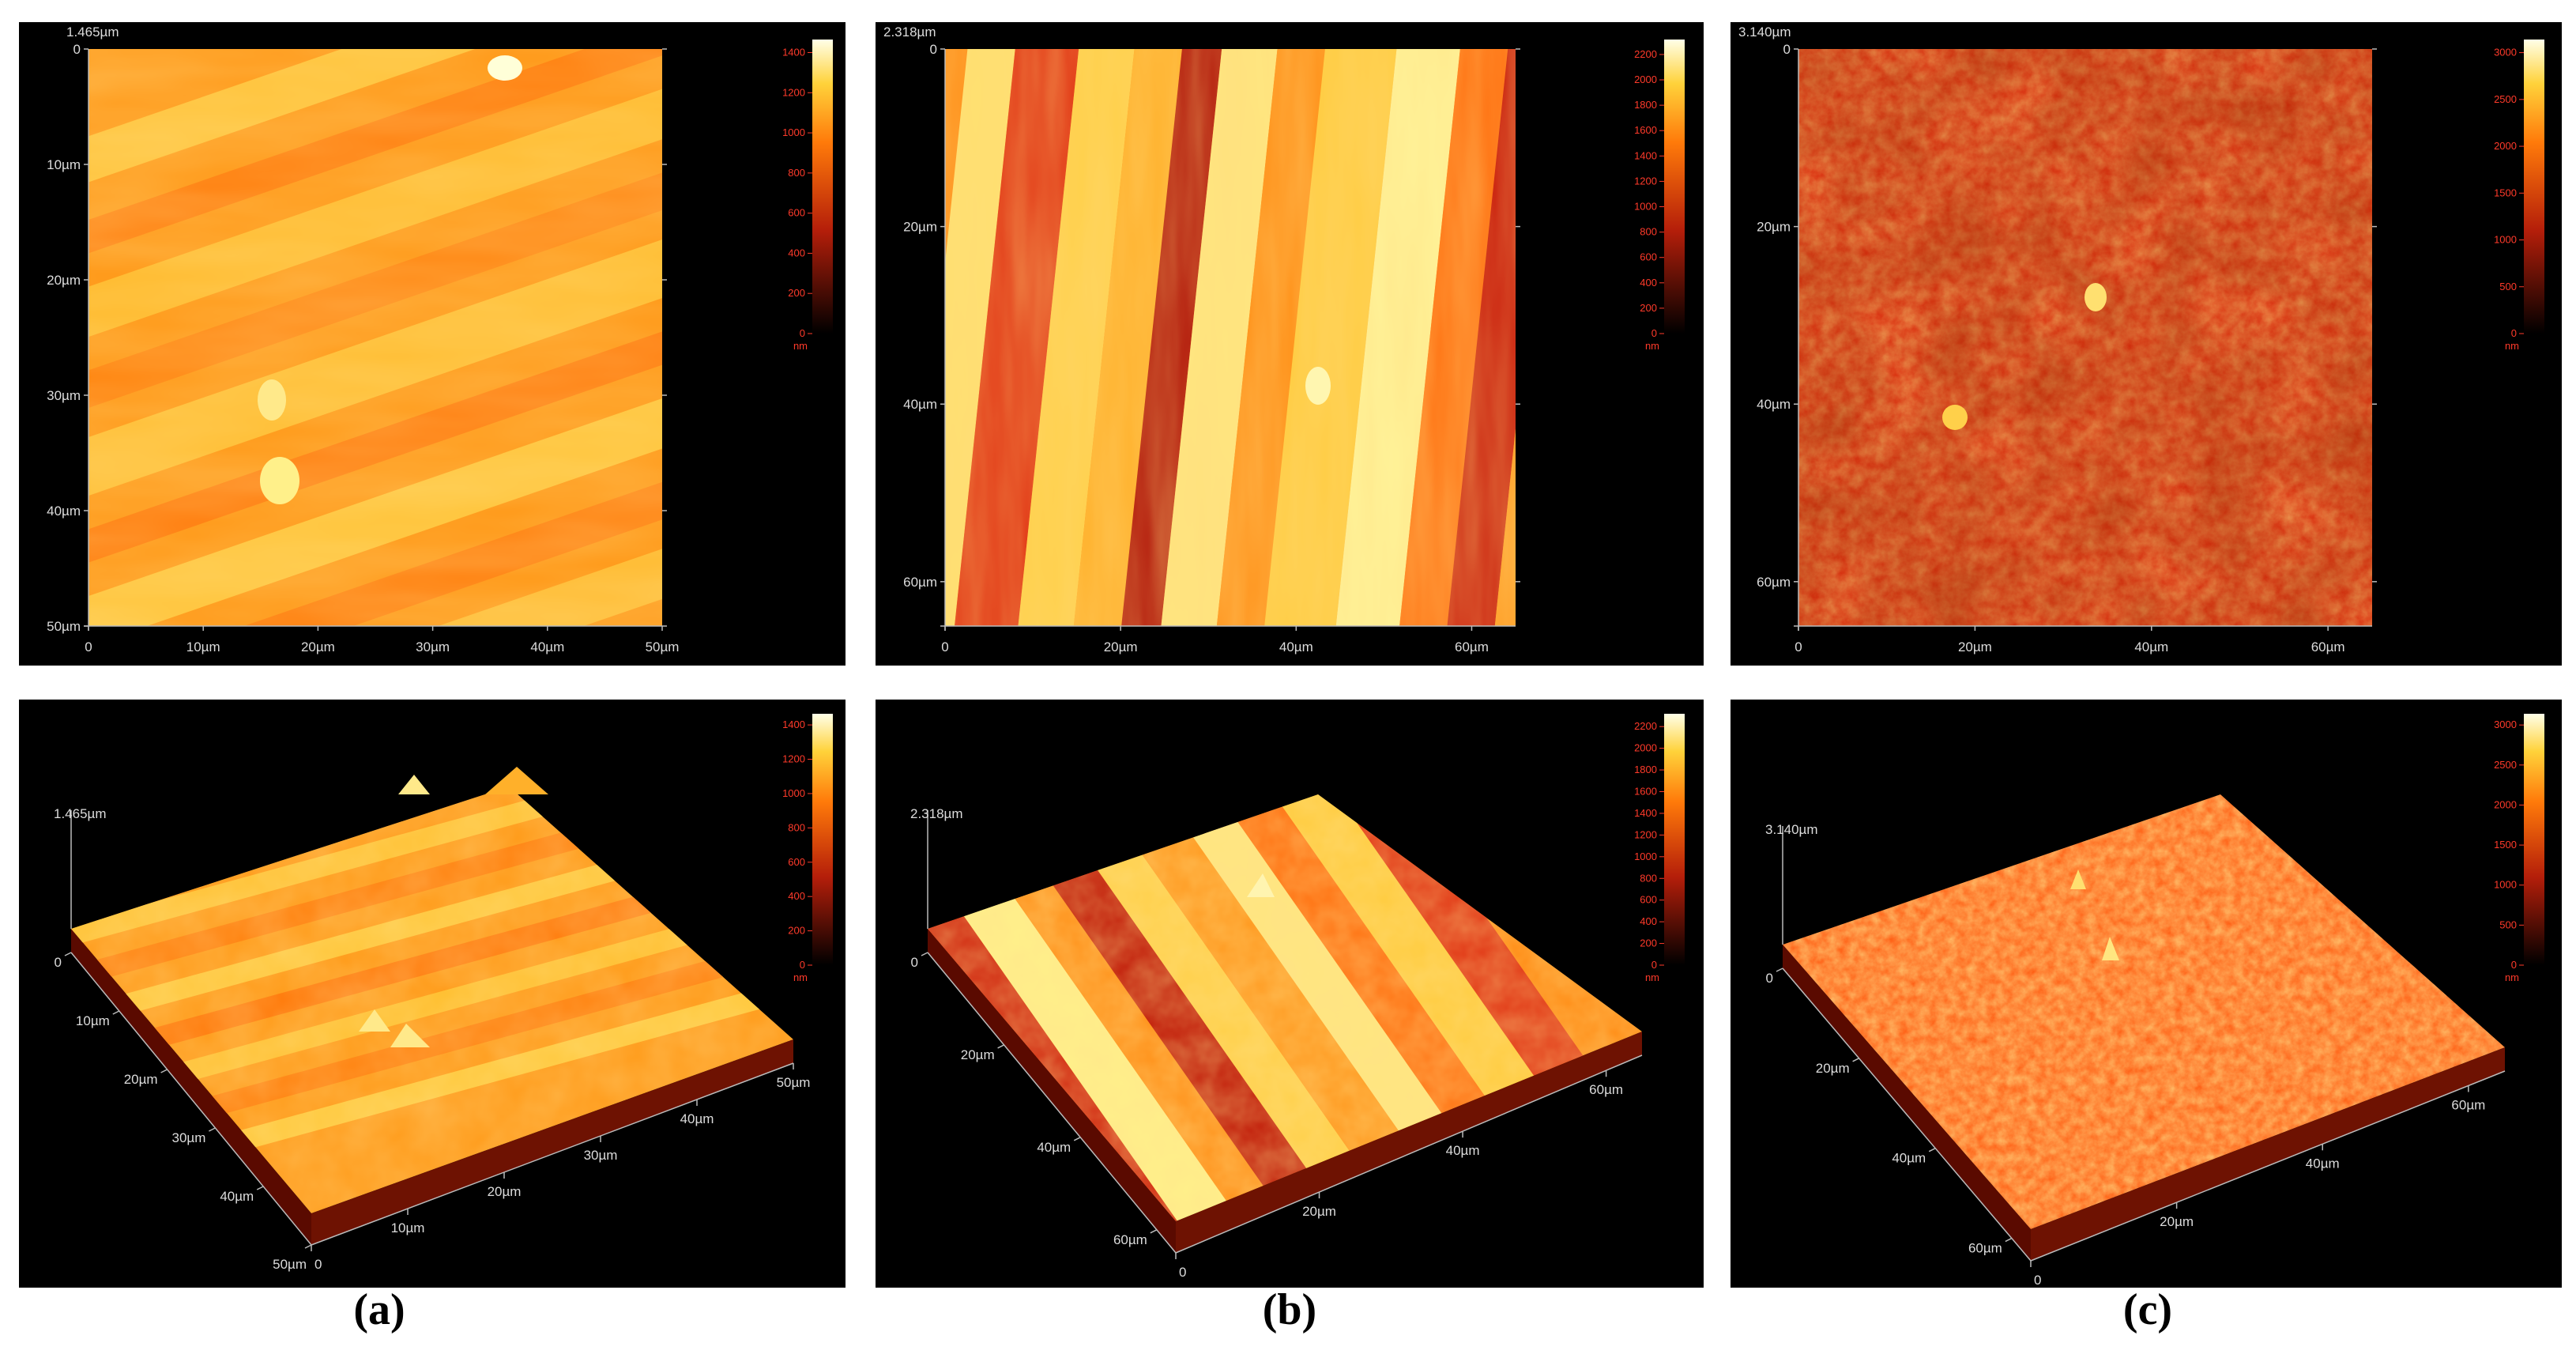  What do you see at coordinates (1285, 1032) in the screenshot?
I see `axes-3d-b` at bounding box center [1285, 1032].